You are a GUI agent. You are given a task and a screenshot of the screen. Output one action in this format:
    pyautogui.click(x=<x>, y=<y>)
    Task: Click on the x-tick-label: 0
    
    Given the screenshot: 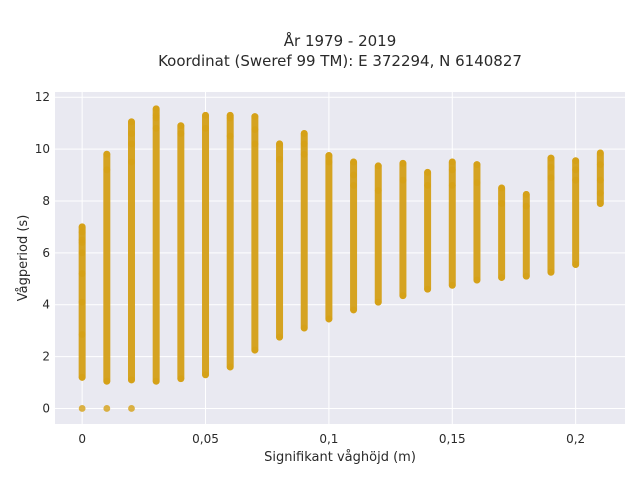 What is the action you would take?
    pyautogui.click(x=82, y=439)
    